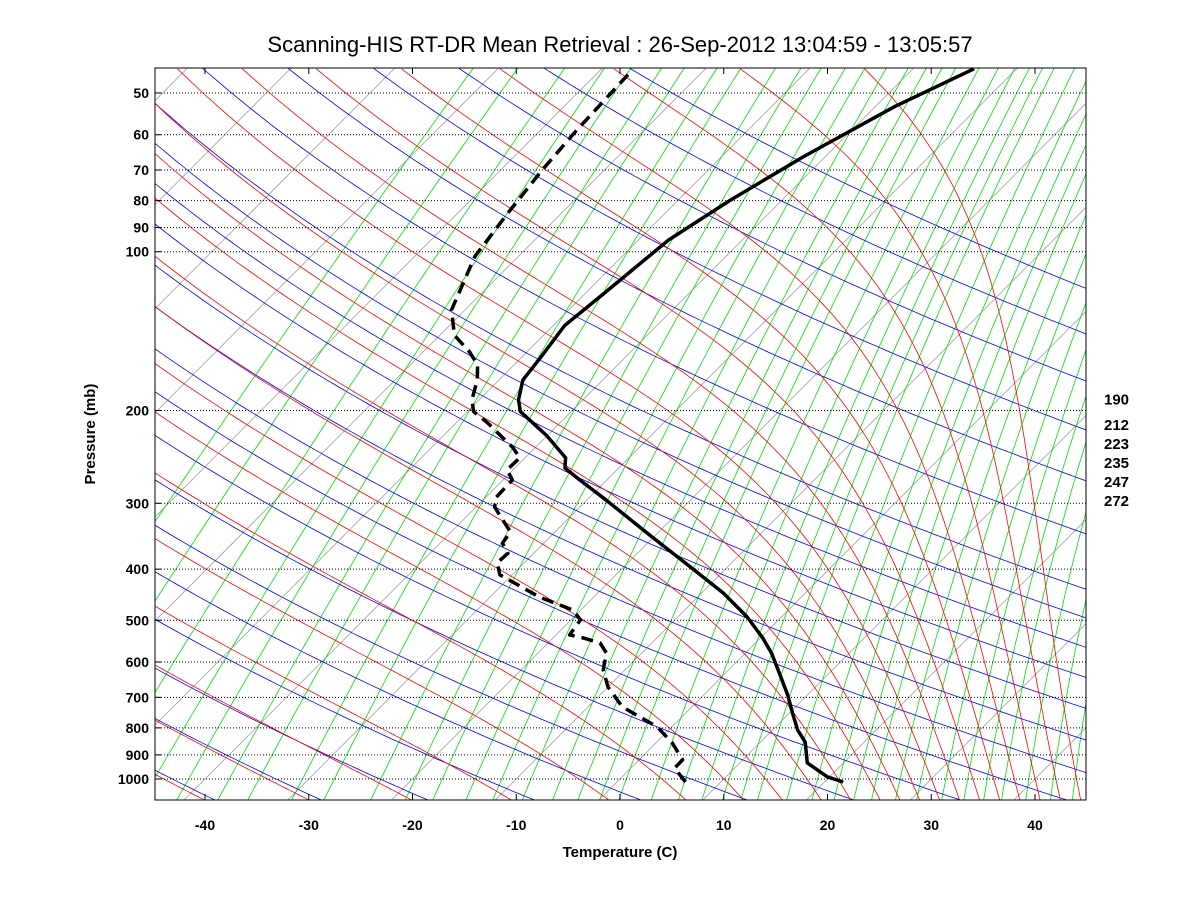  I want to click on y-tick-label: 700, so click(138, 697).